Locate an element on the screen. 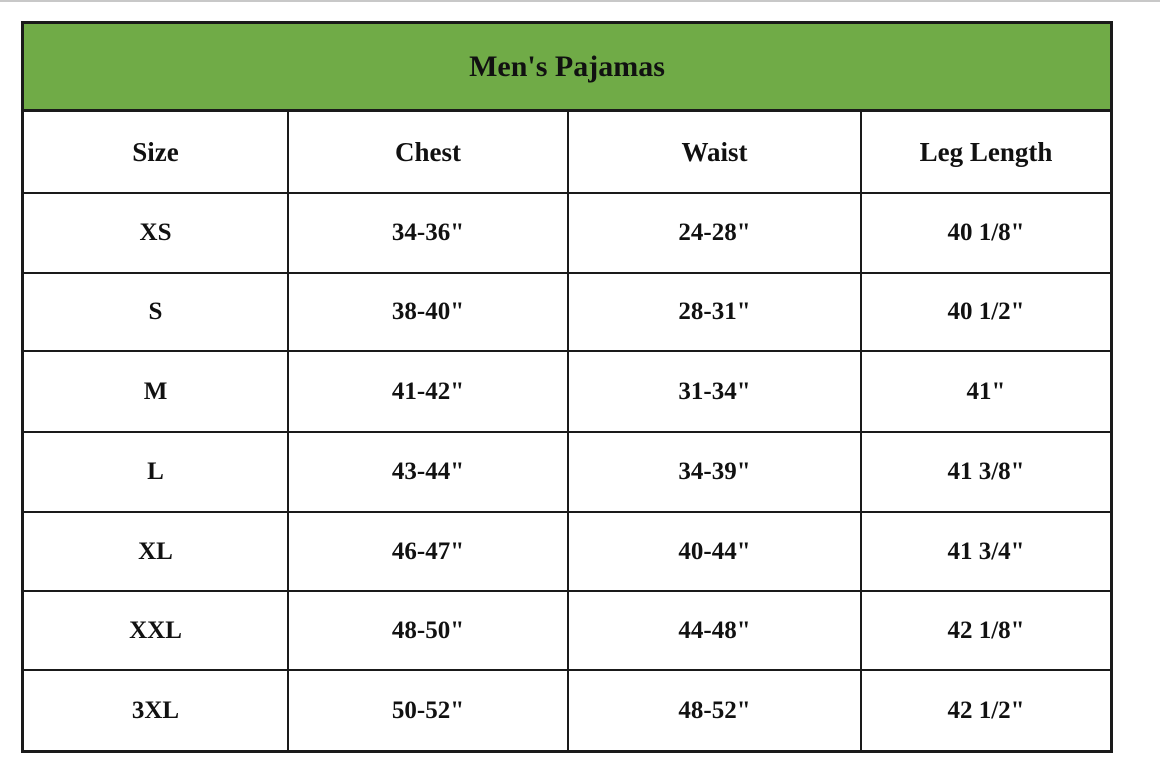 The width and height of the screenshot is (1160, 780). top-divider is located at coordinates (580, 1).